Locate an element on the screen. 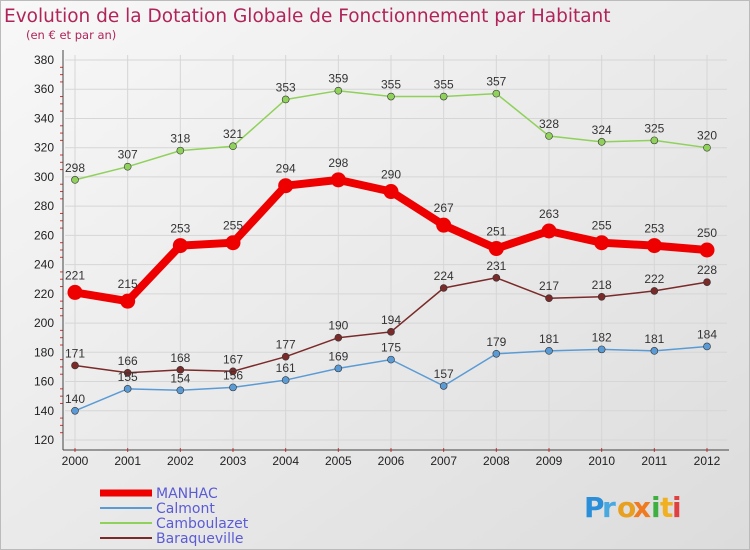 The image size is (750, 550). label-manhac-2007: 267 is located at coordinates (444, 208).